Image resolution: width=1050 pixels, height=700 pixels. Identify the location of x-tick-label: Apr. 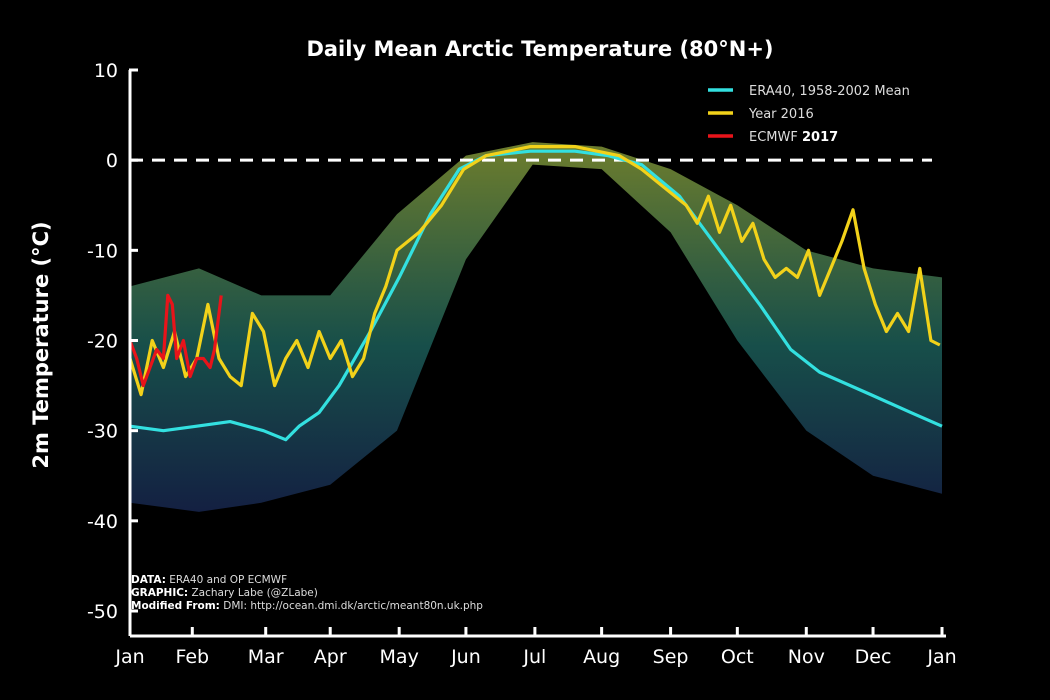
(330, 657).